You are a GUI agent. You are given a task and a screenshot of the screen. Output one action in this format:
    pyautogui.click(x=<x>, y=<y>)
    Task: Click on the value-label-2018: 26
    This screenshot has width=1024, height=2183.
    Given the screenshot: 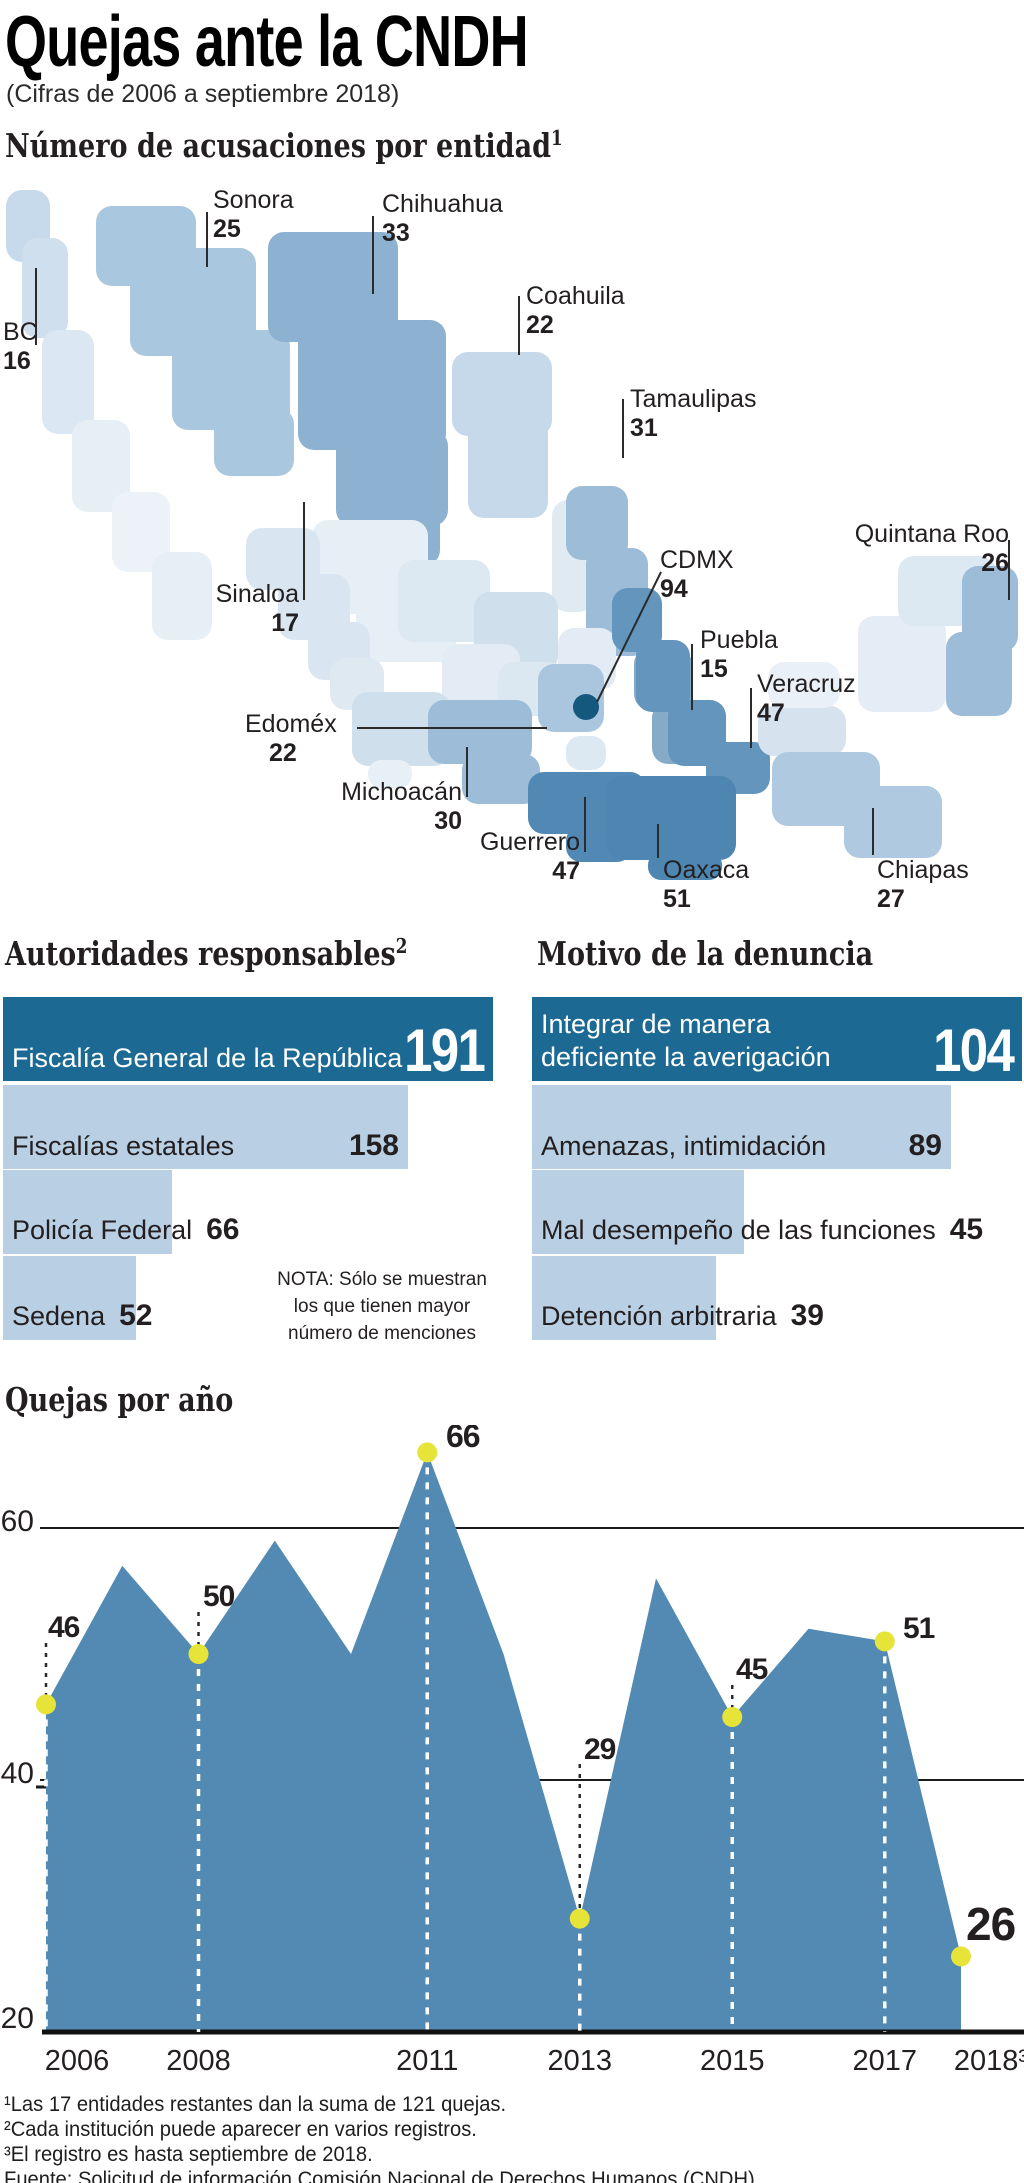 What is the action you would take?
    pyautogui.click(x=990, y=1924)
    